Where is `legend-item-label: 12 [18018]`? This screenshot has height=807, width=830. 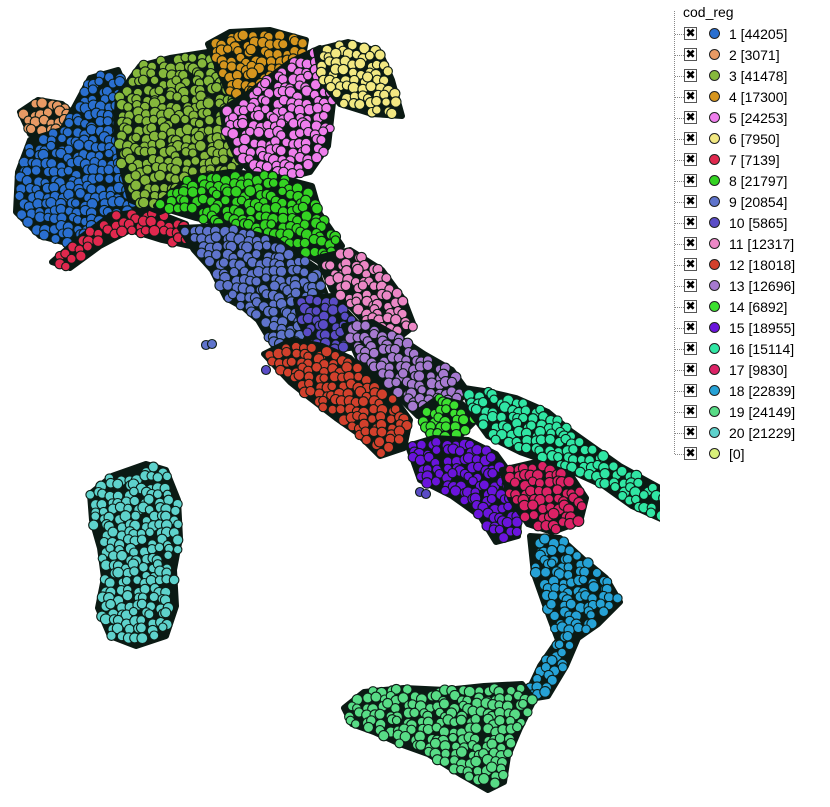
legend-item-label: 12 [18018] is located at coordinates (762, 265).